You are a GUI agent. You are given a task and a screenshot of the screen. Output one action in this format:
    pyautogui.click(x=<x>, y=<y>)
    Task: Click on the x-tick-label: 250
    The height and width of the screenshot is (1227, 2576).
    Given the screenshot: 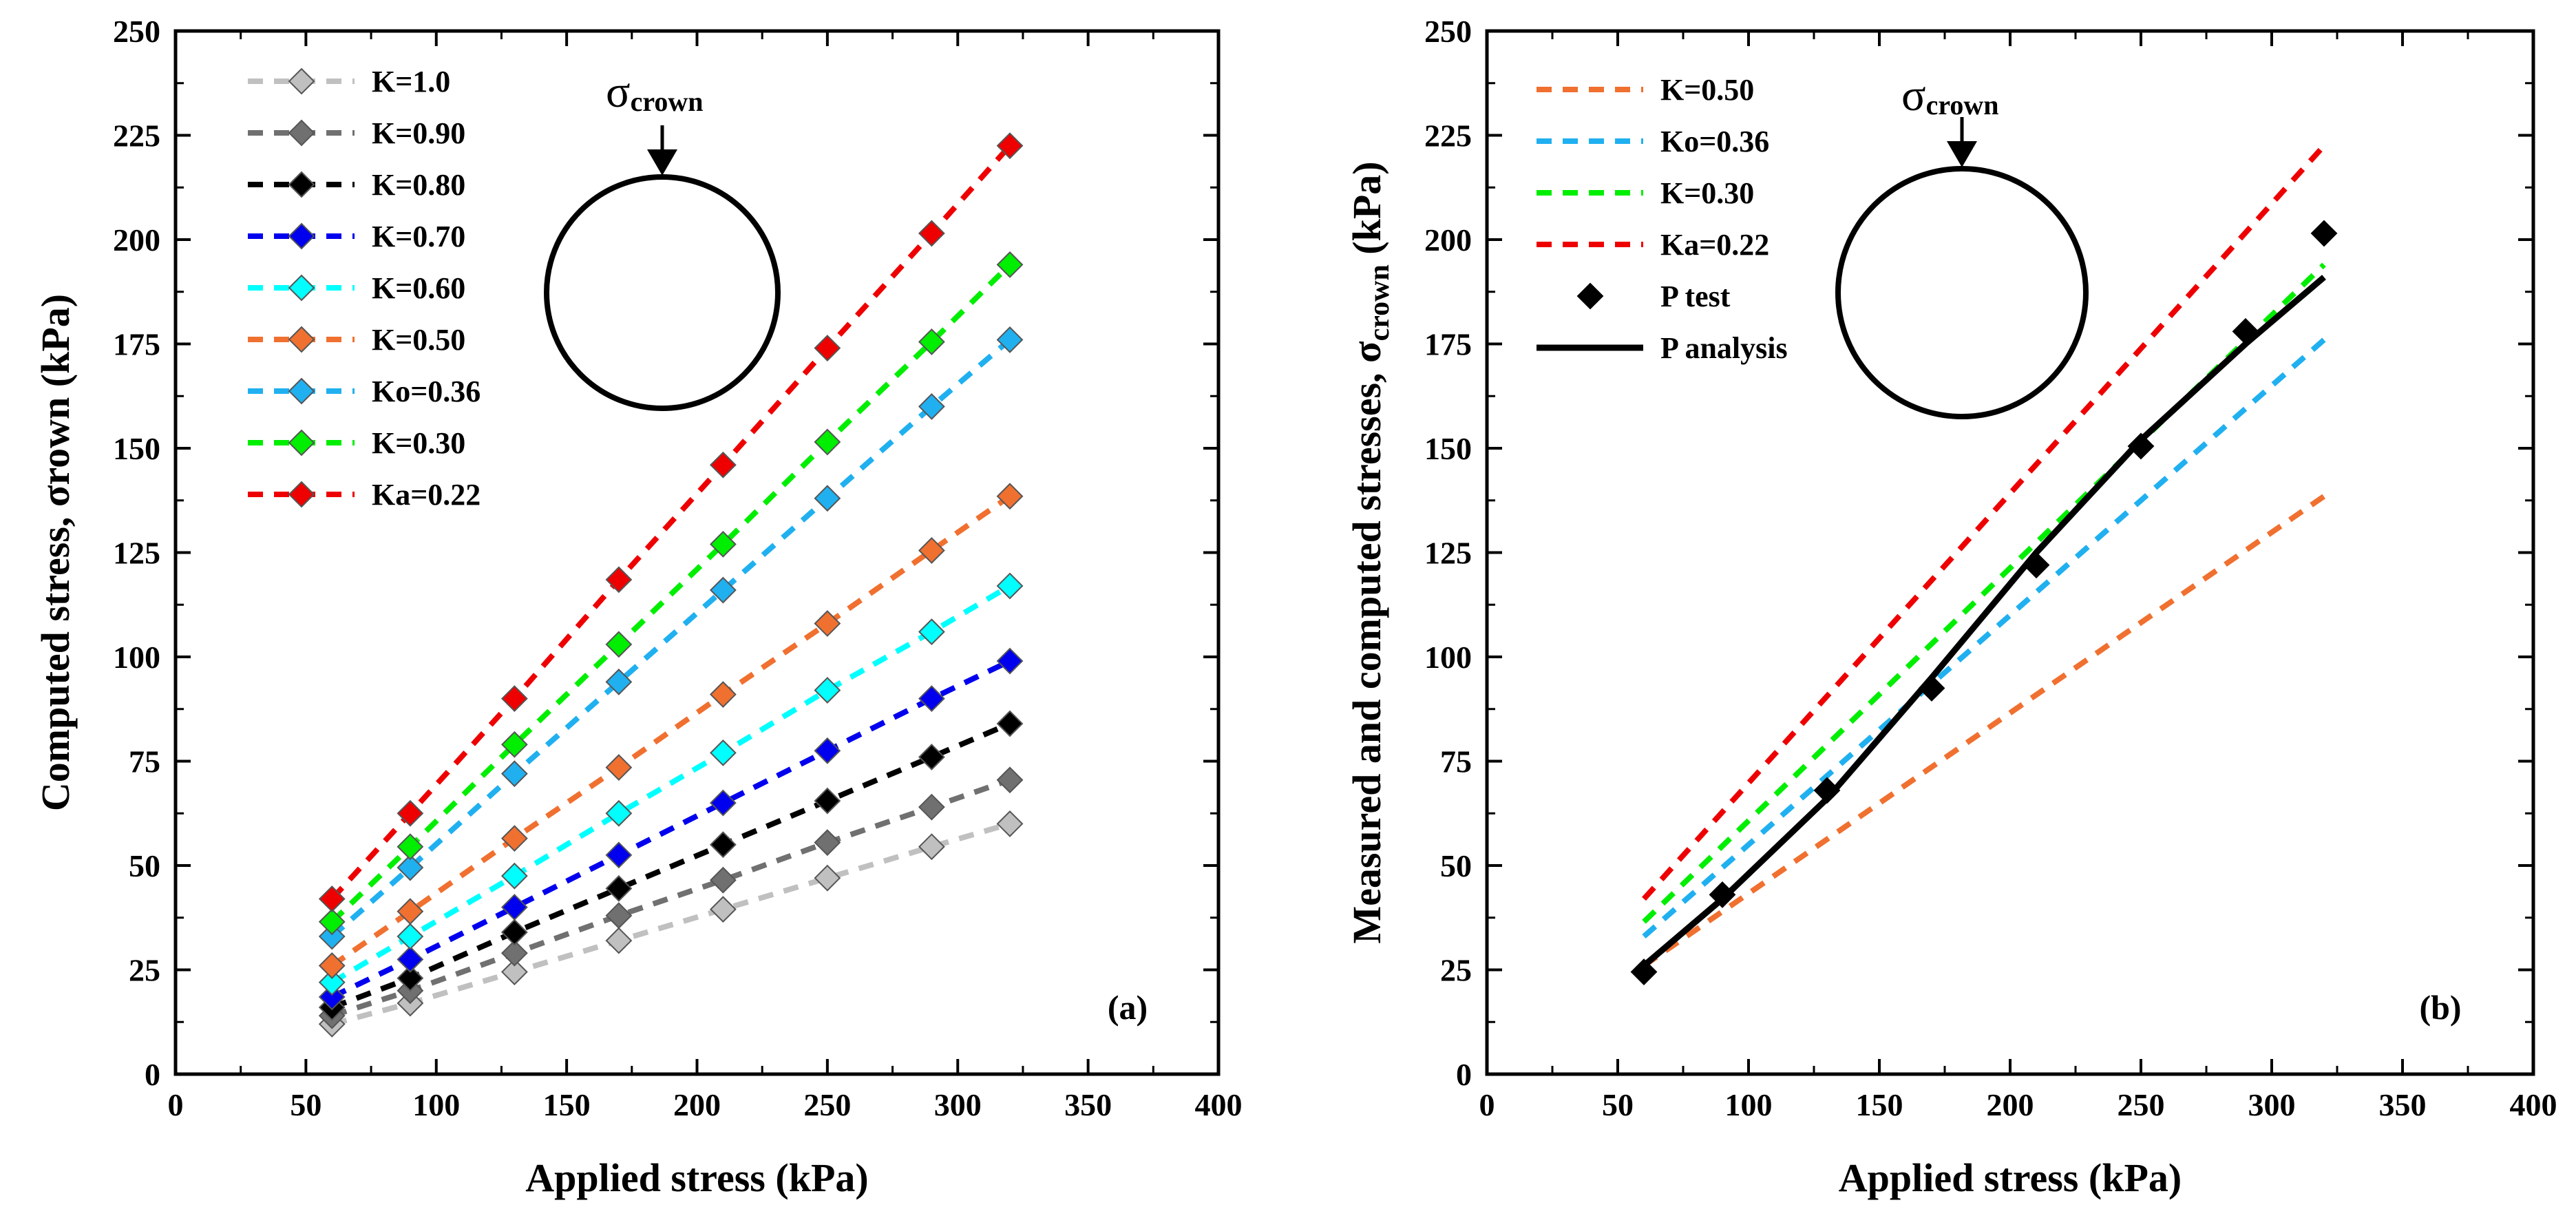 What is the action you would take?
    pyautogui.click(x=827, y=1104)
    